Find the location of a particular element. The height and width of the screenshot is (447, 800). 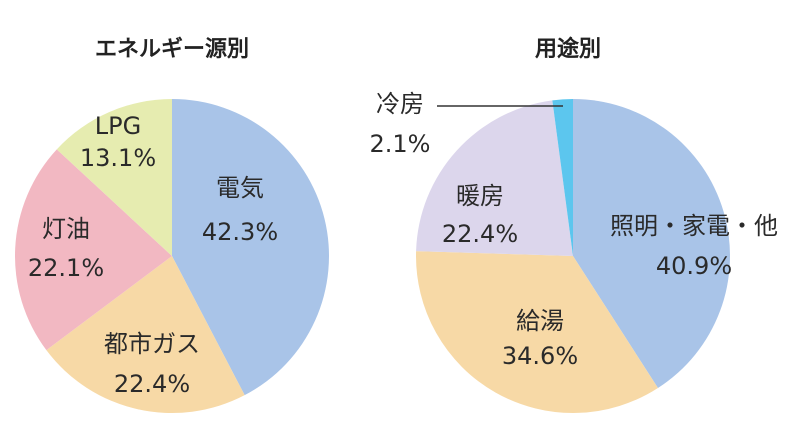

slice-label-heating: 暖房 is located at coordinates (480, 196).